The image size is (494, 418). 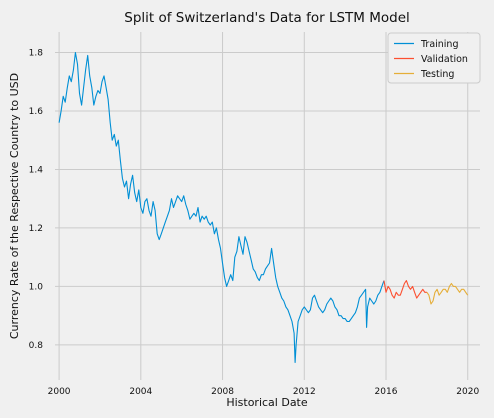 I want to click on x-tick-label: 2016, so click(x=386, y=392).